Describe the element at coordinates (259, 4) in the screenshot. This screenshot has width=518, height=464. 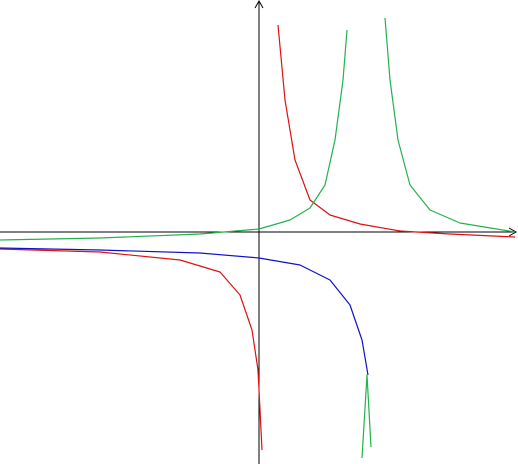
I see `y-axis-arrow` at that location.